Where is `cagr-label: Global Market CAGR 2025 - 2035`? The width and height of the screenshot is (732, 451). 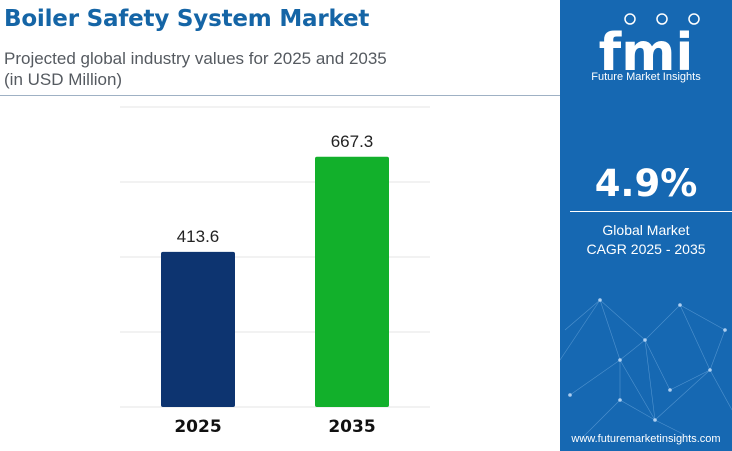 cagr-label: Global Market CAGR 2025 - 2035 is located at coordinates (646, 240).